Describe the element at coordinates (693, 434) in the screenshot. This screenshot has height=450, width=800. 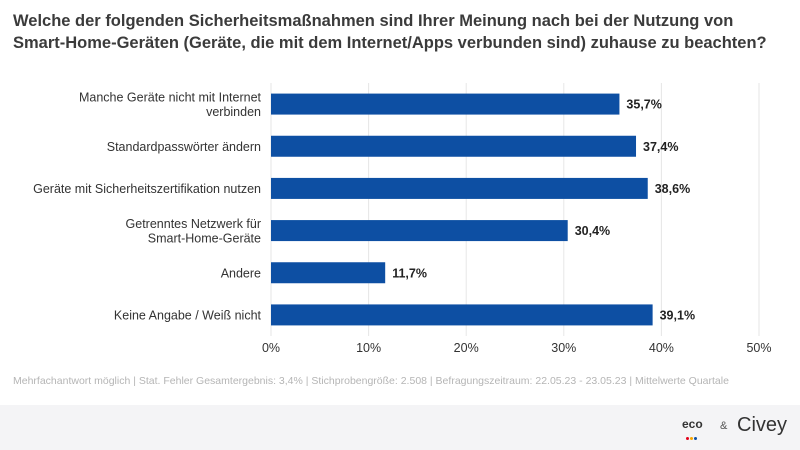
I see `eco-logo-dots` at that location.